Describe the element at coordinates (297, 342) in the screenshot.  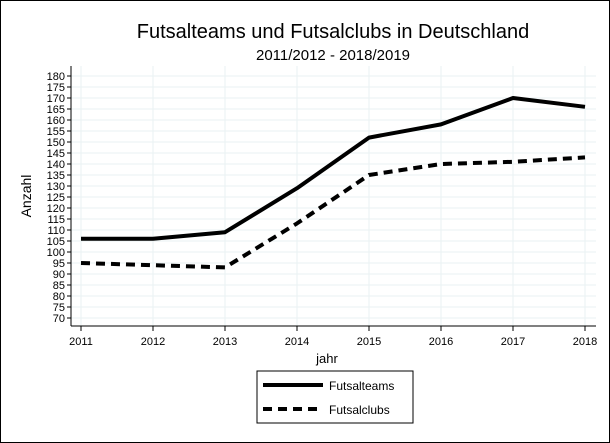
I see `x-tick-label: 2014` at that location.